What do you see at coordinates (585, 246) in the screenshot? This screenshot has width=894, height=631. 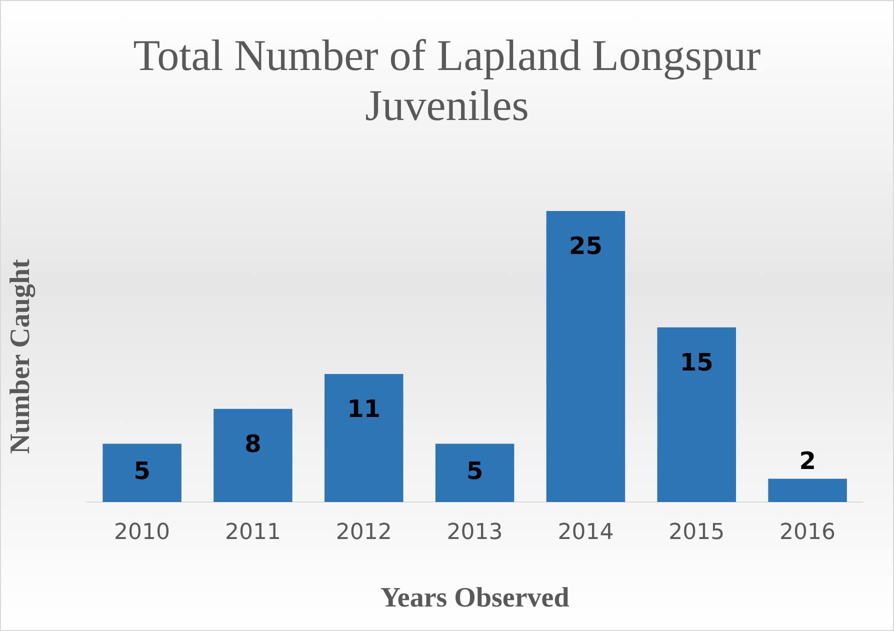 I see `data-label: 25` at bounding box center [585, 246].